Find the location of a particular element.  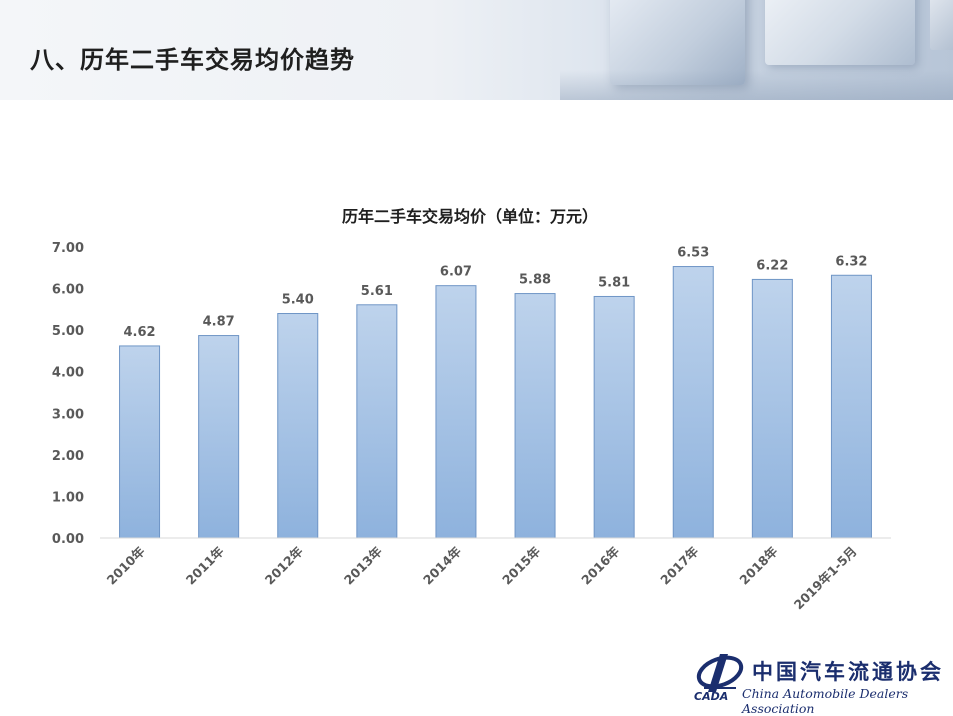

data-label: 6.07 is located at coordinates (456, 272).